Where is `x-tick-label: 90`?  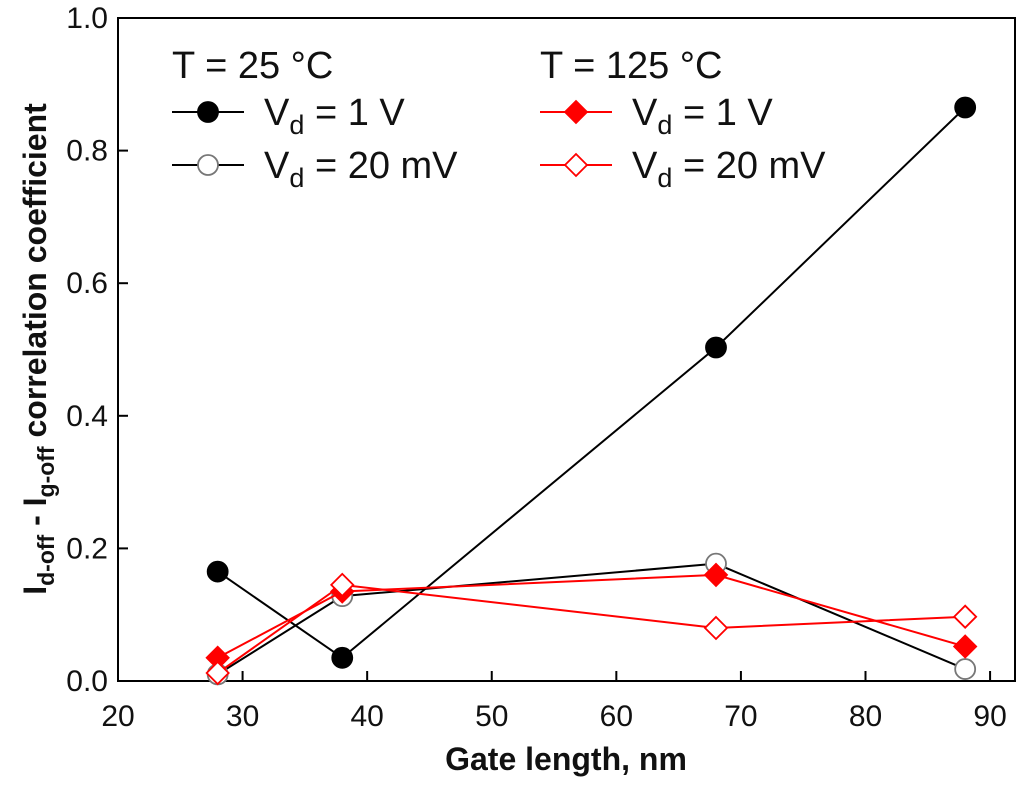 x-tick-label: 90 is located at coordinates (989, 716).